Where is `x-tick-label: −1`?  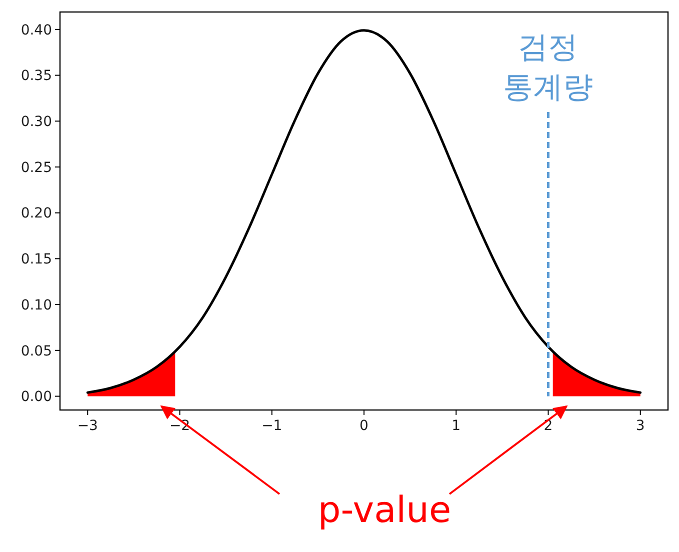
x-tick-label: −1 is located at coordinates (272, 426).